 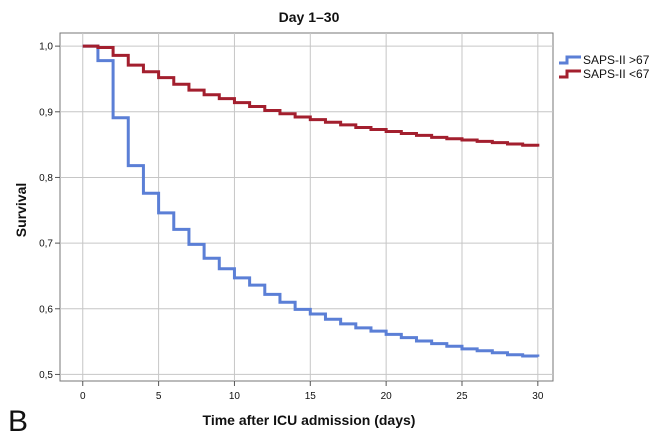 I want to click on y-axis-label: Survival, so click(x=21, y=210).